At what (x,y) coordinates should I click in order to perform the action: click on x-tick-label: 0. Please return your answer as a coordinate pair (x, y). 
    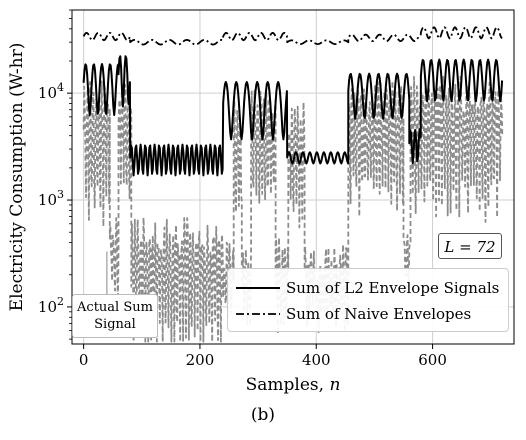
    Looking at the image, I should click on (84, 360).